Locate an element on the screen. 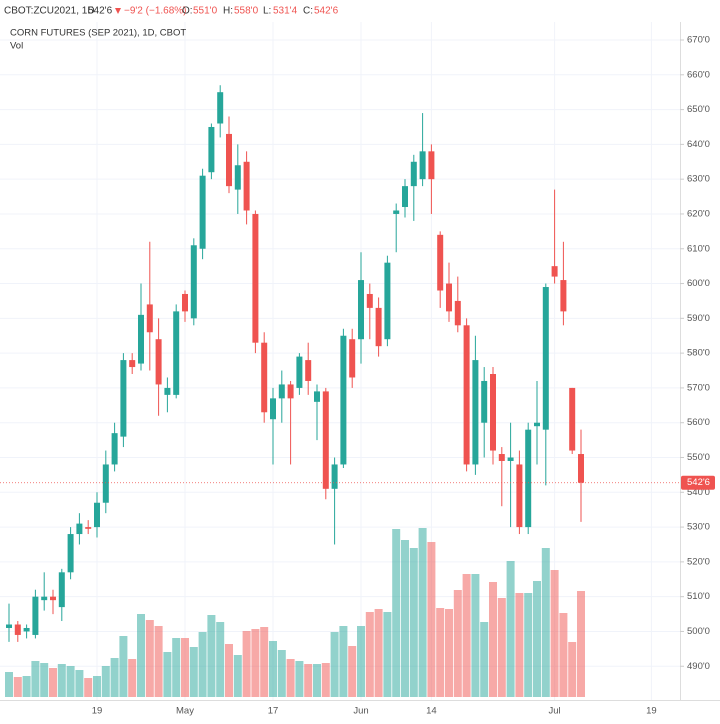 The width and height of the screenshot is (720, 724). down-arrow is located at coordinates (118, 11).